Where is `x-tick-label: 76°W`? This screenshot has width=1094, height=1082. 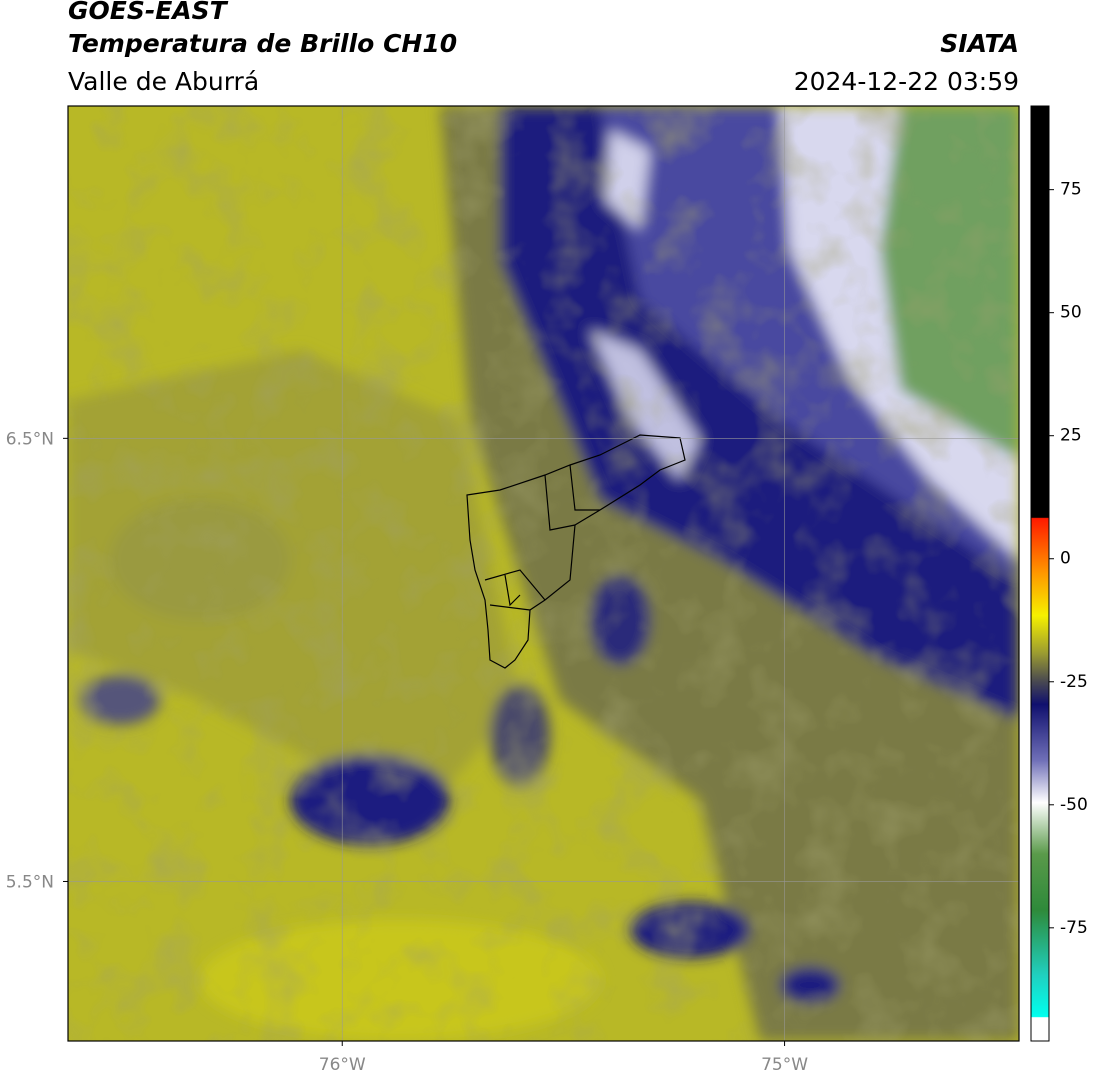
x-tick-label: 76°W is located at coordinates (342, 1065).